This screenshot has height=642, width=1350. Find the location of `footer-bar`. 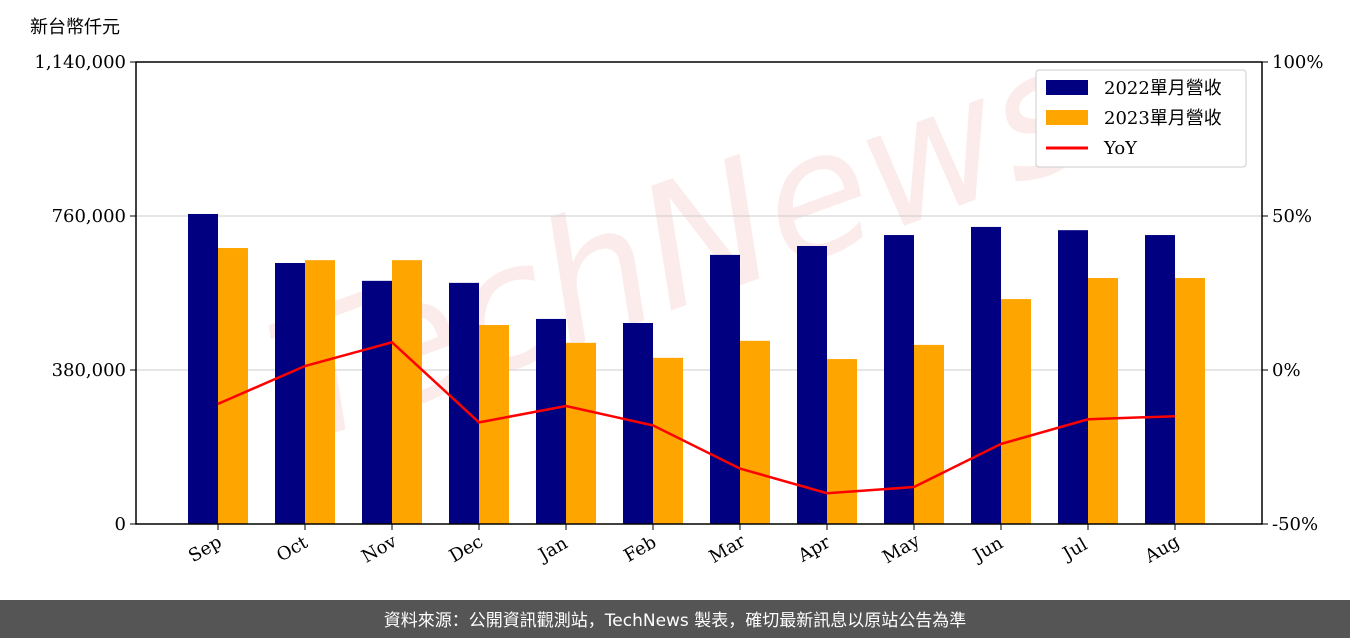

footer-bar is located at coordinates (675, 619).